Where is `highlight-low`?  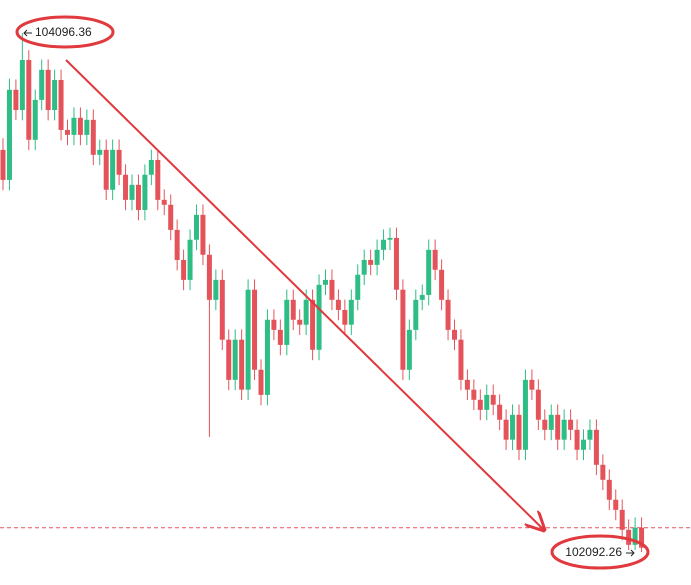 highlight-low is located at coordinates (600, 552).